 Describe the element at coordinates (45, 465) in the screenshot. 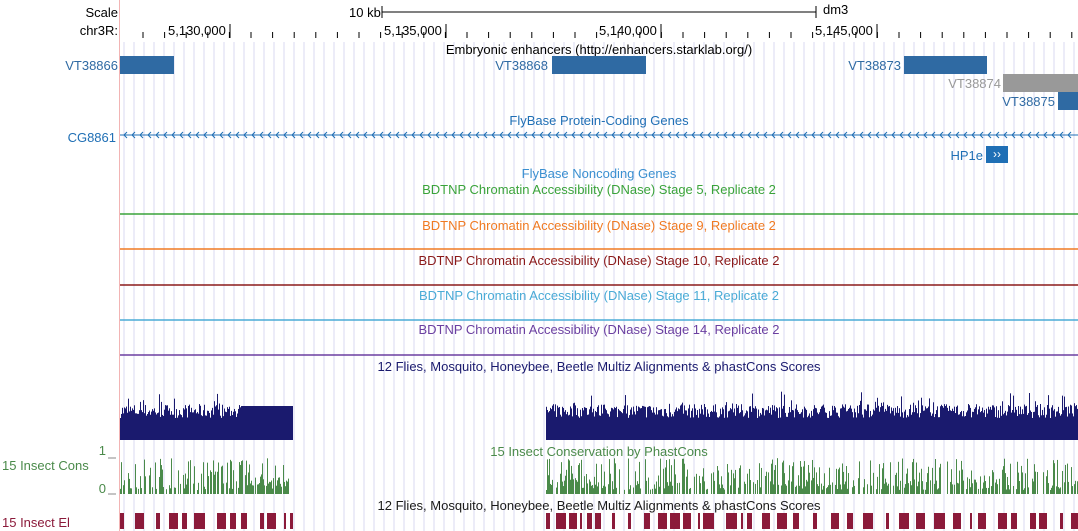

I see `phastcons-side-label: 15 Insect Cons` at that location.